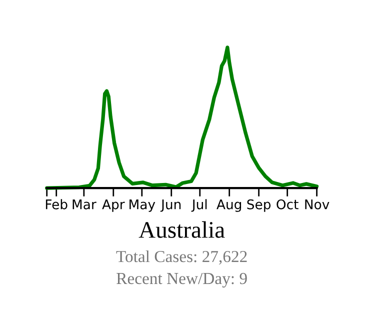 Image resolution: width=384 pixels, height=327 pixels. What do you see at coordinates (317, 205) in the screenshot?
I see `x-tick-label: Nov` at bounding box center [317, 205].